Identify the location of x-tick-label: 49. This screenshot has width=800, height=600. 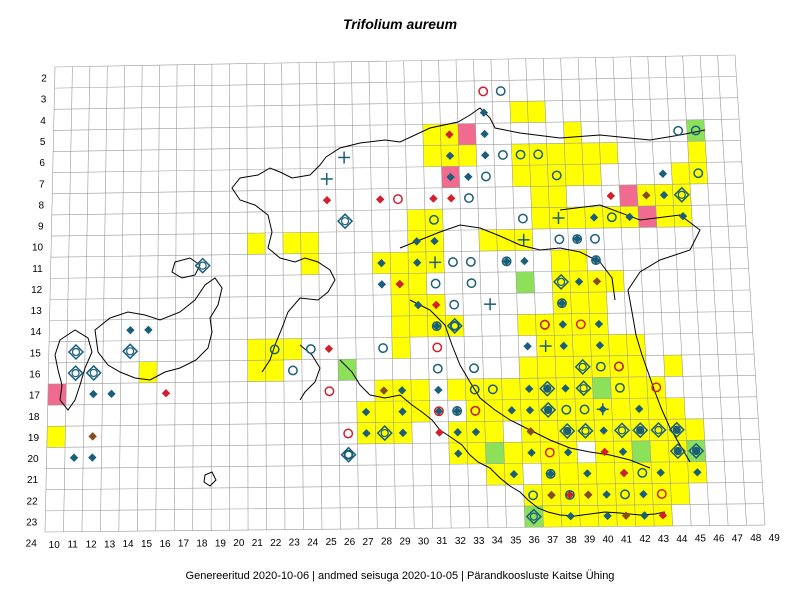
(775, 538).